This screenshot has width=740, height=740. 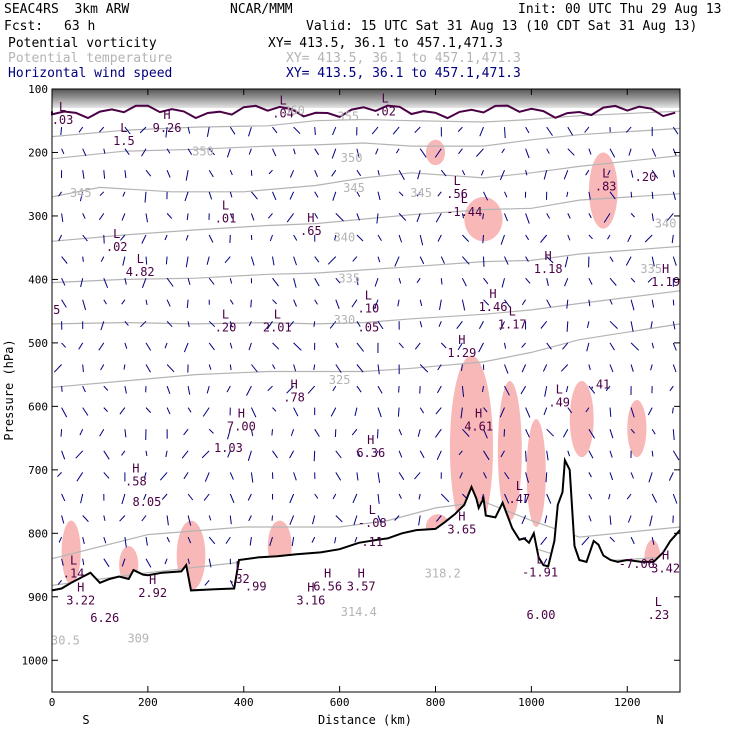 What do you see at coordinates (366, 99) in the screenshot?
I see `tropopause-band` at bounding box center [366, 99].